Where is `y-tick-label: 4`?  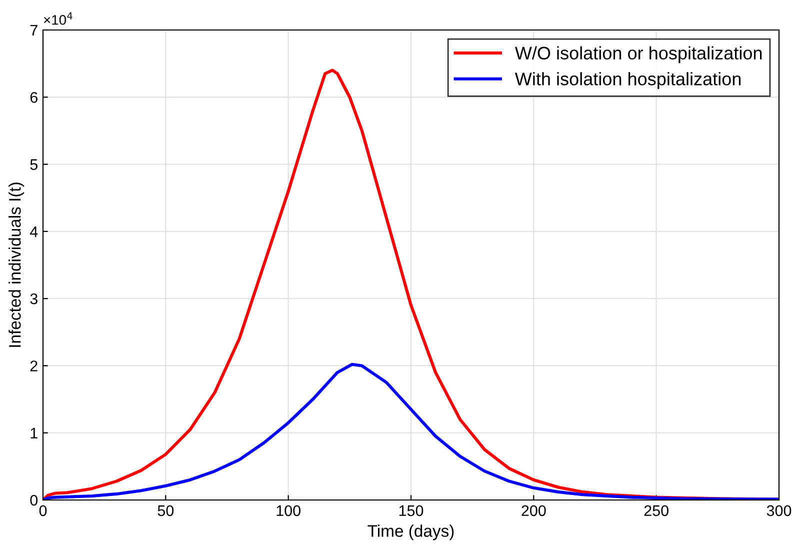
y-tick-label: 4 is located at coordinates (34, 231).